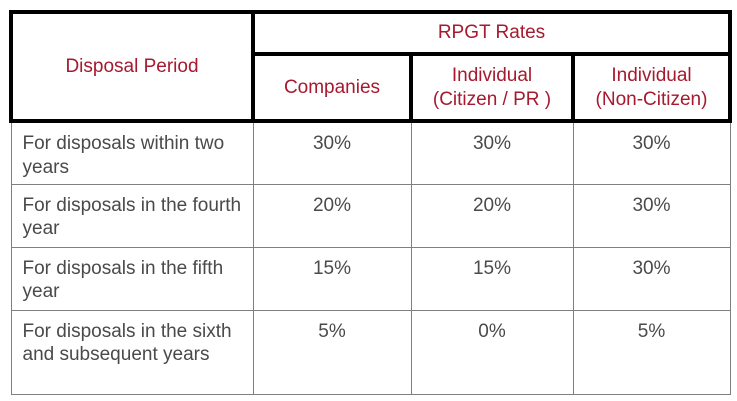  What do you see at coordinates (132, 152) in the screenshot?
I see `disposal-period-cell: For disposals within two years` at bounding box center [132, 152].